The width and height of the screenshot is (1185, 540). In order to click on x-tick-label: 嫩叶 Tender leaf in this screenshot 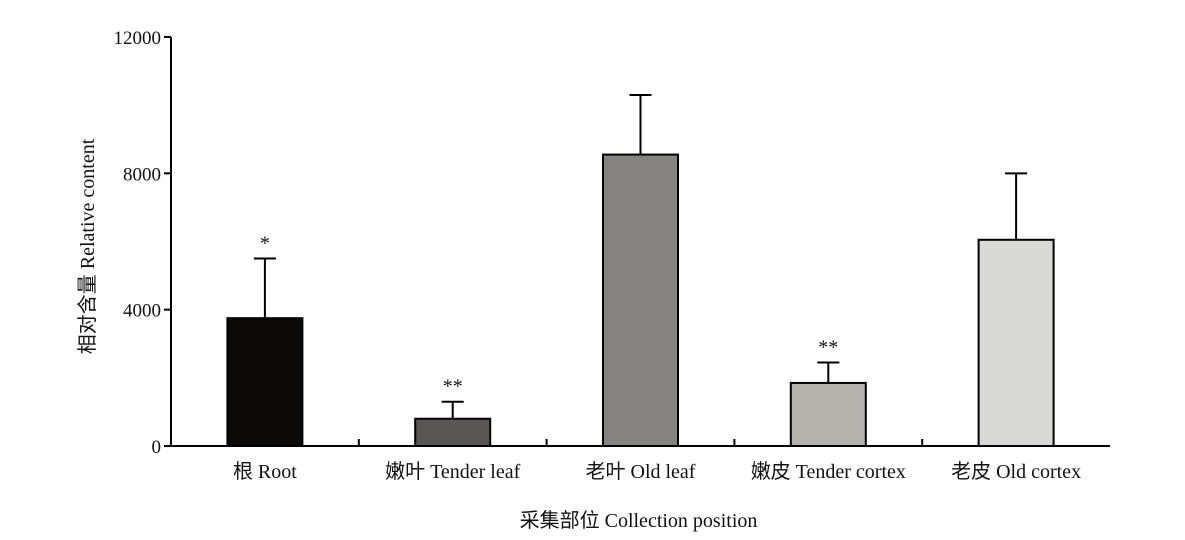, I will do `click(453, 471)`.